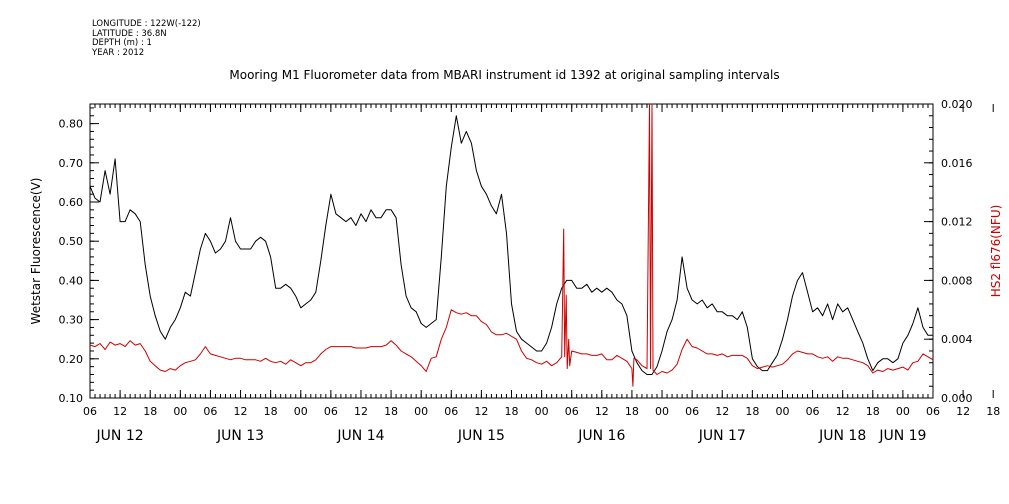 Image resolution: width=1009 pixels, height=504 pixels. I want to click on x-day-label: JUN 14, so click(360, 436).